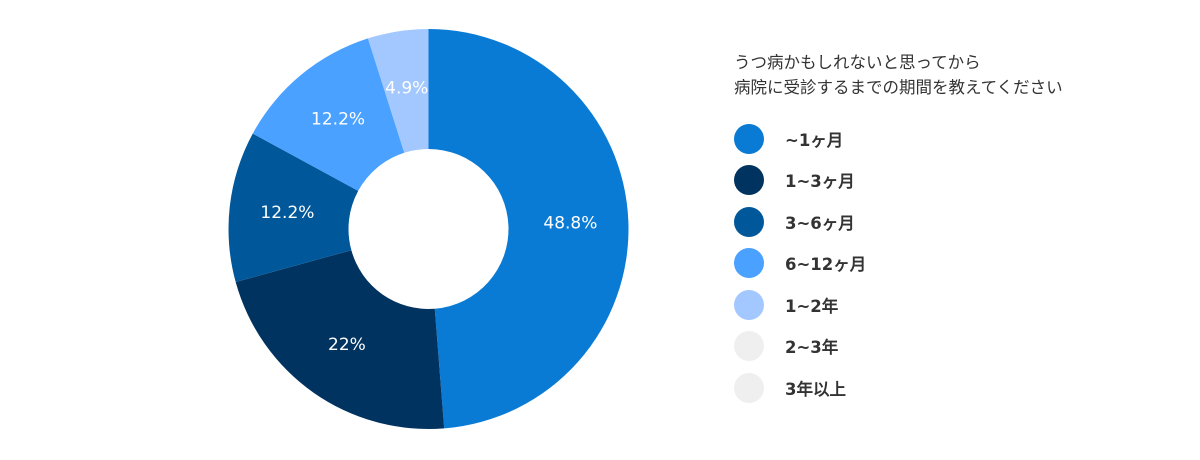  Describe the element at coordinates (898, 222) in the screenshot. I see `legend-item: 3~6ヶ月` at that location.